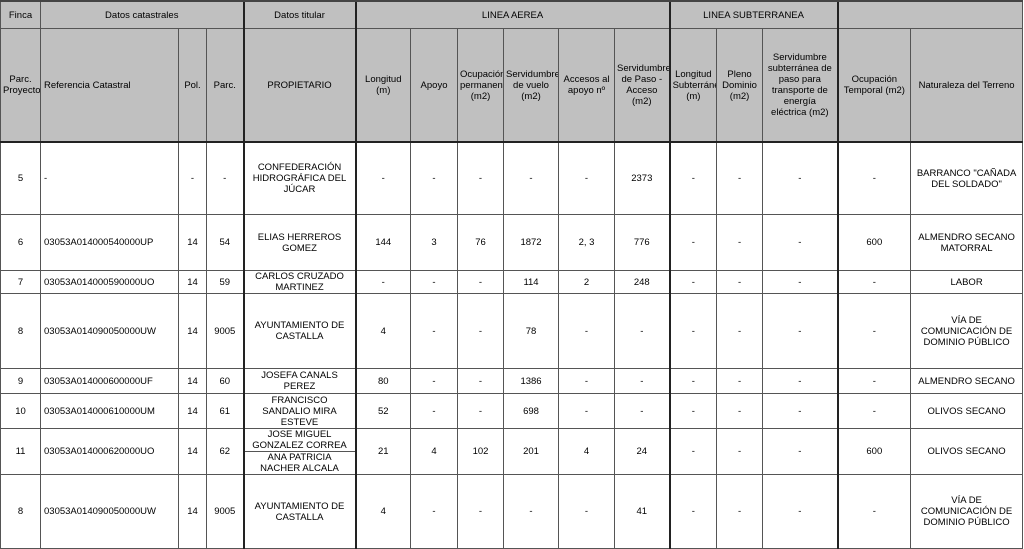  Describe the element at coordinates (967, 282) in the screenshot. I see `naturaleza-cell: LABOR` at that location.